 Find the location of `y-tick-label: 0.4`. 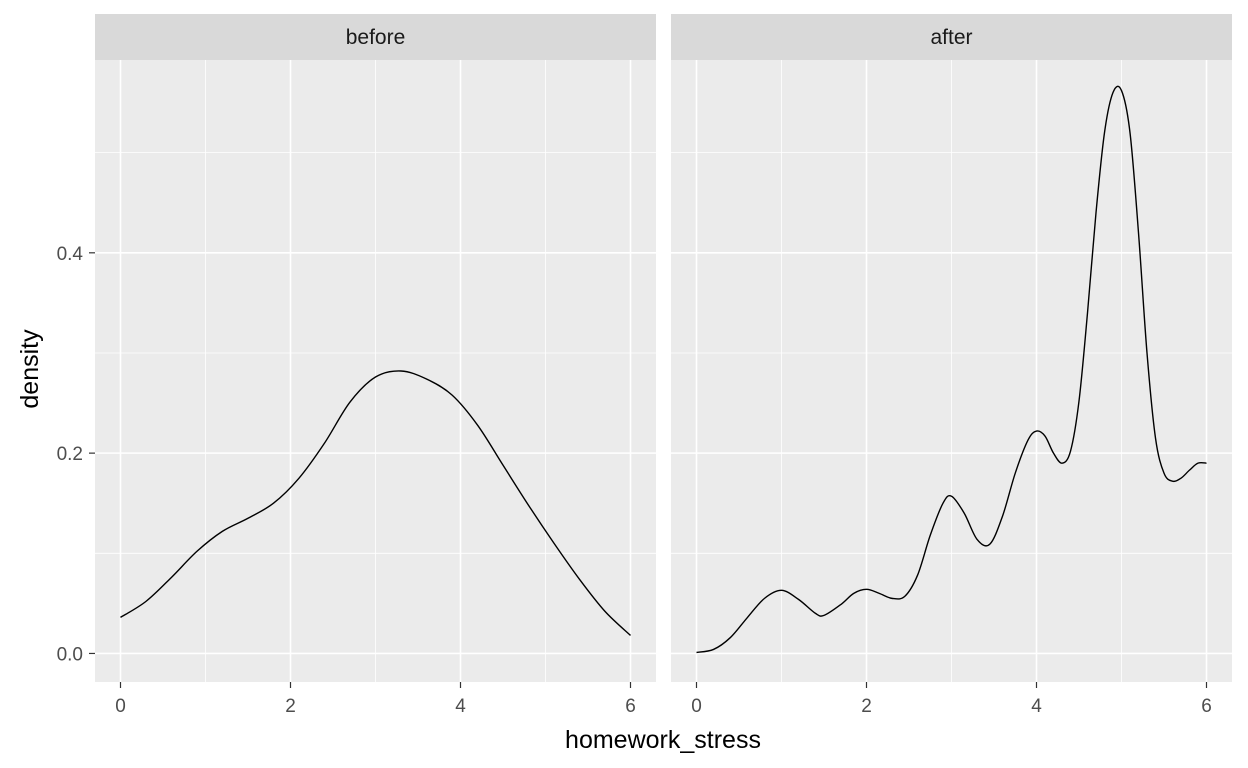

y-tick-label: 0.4 is located at coordinates (70, 254).